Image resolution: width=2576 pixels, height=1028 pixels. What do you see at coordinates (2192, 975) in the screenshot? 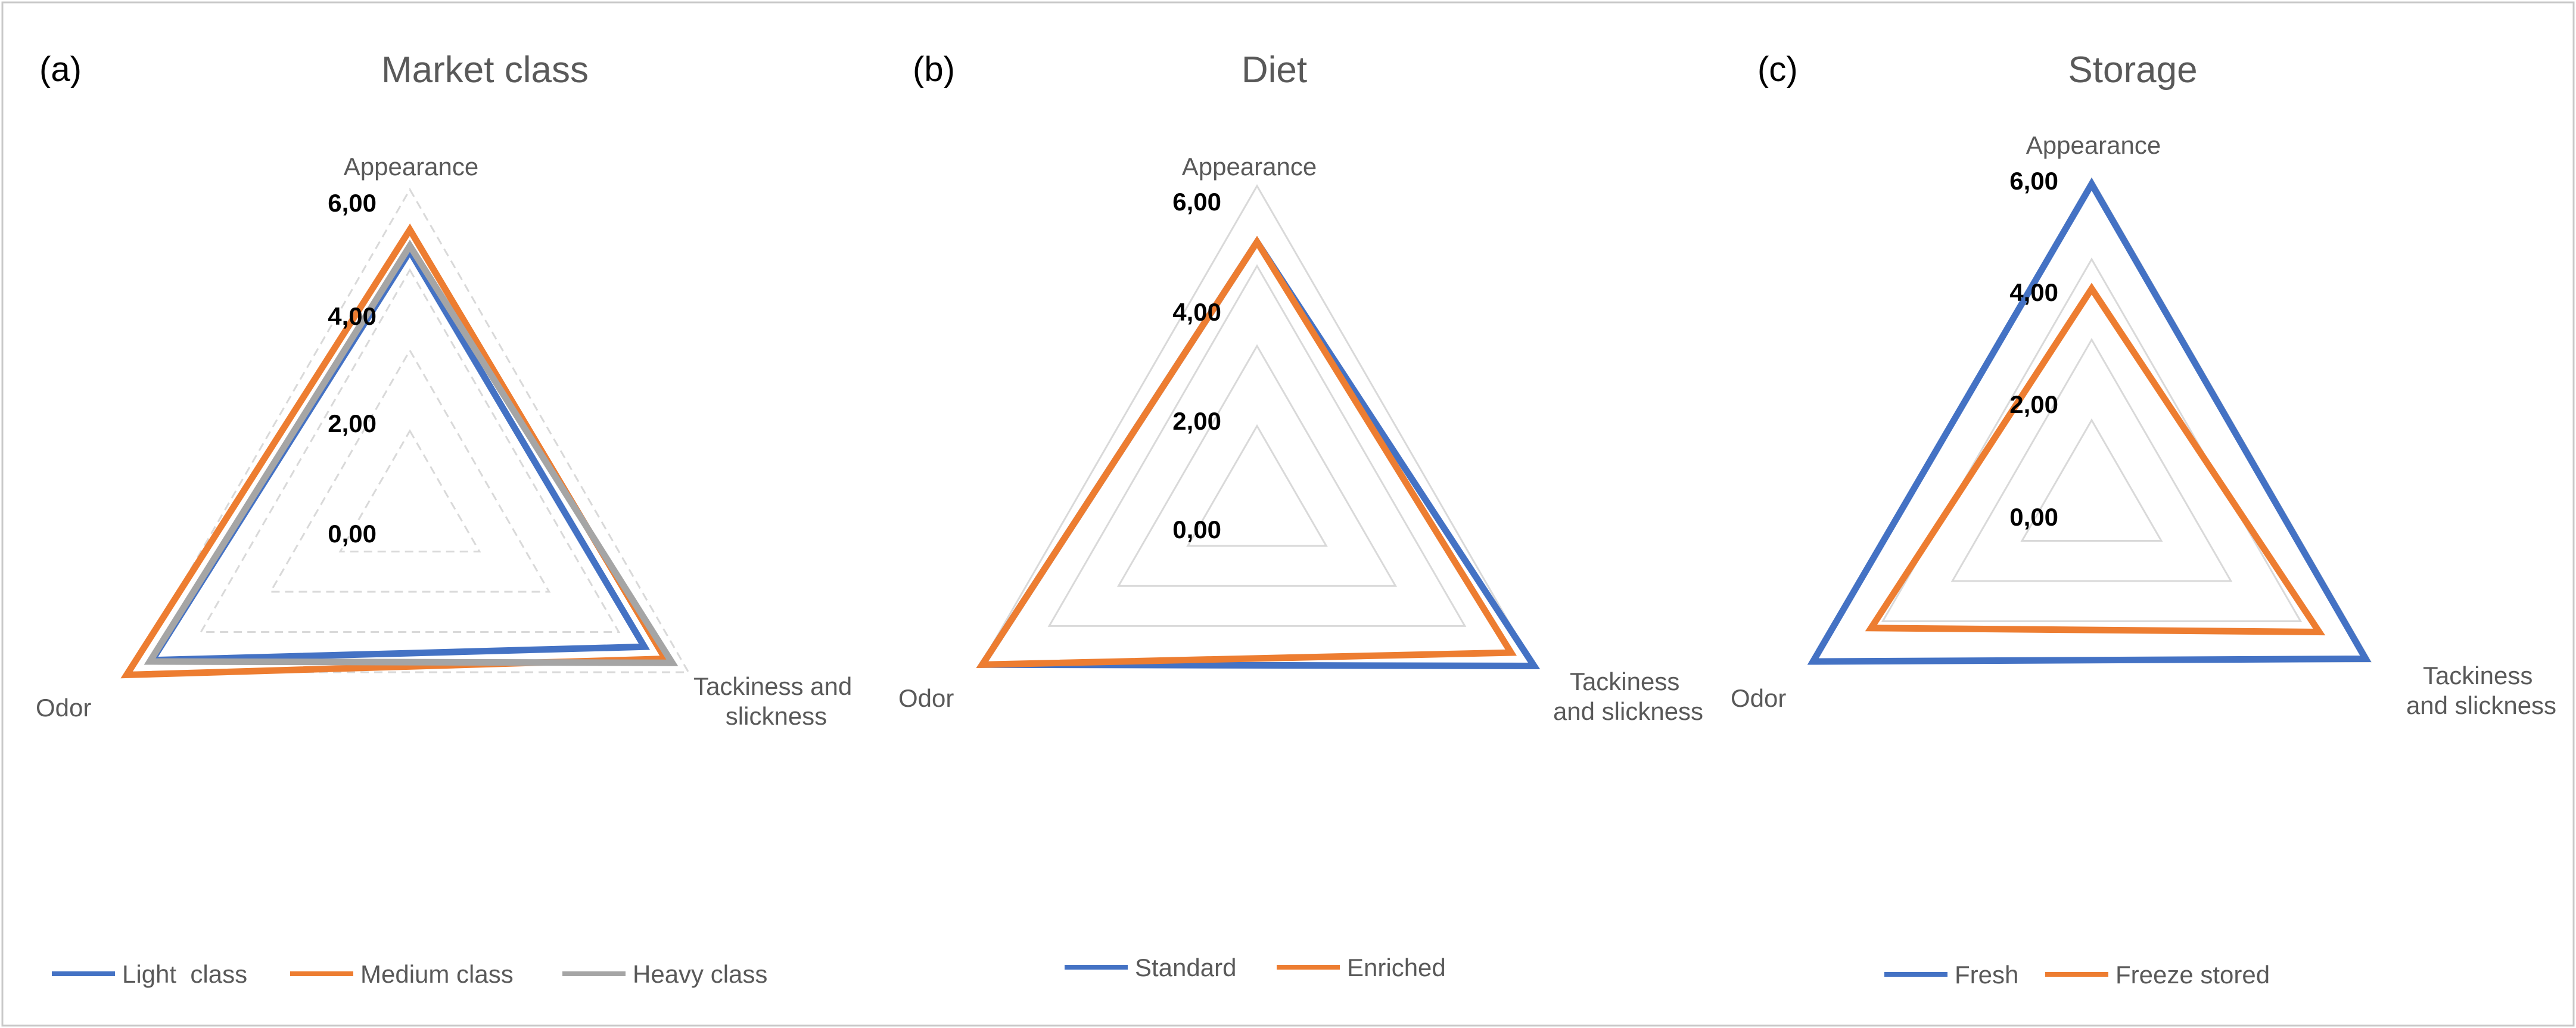
I see `legend-label-freeze-stored: Freeze stored` at bounding box center [2192, 975].